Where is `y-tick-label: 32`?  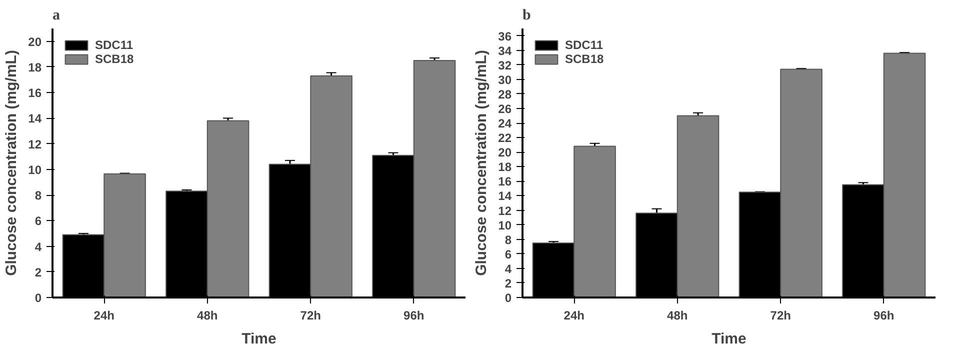 y-tick-label: 32 is located at coordinates (505, 65).